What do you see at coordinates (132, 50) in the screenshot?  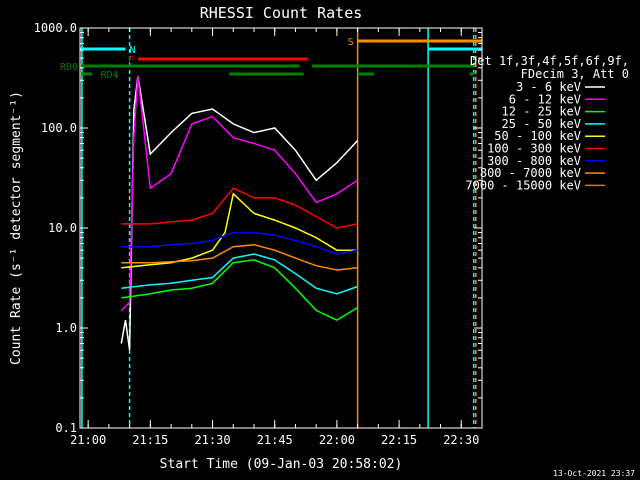 I see `flag-label-n: N` at bounding box center [132, 50].